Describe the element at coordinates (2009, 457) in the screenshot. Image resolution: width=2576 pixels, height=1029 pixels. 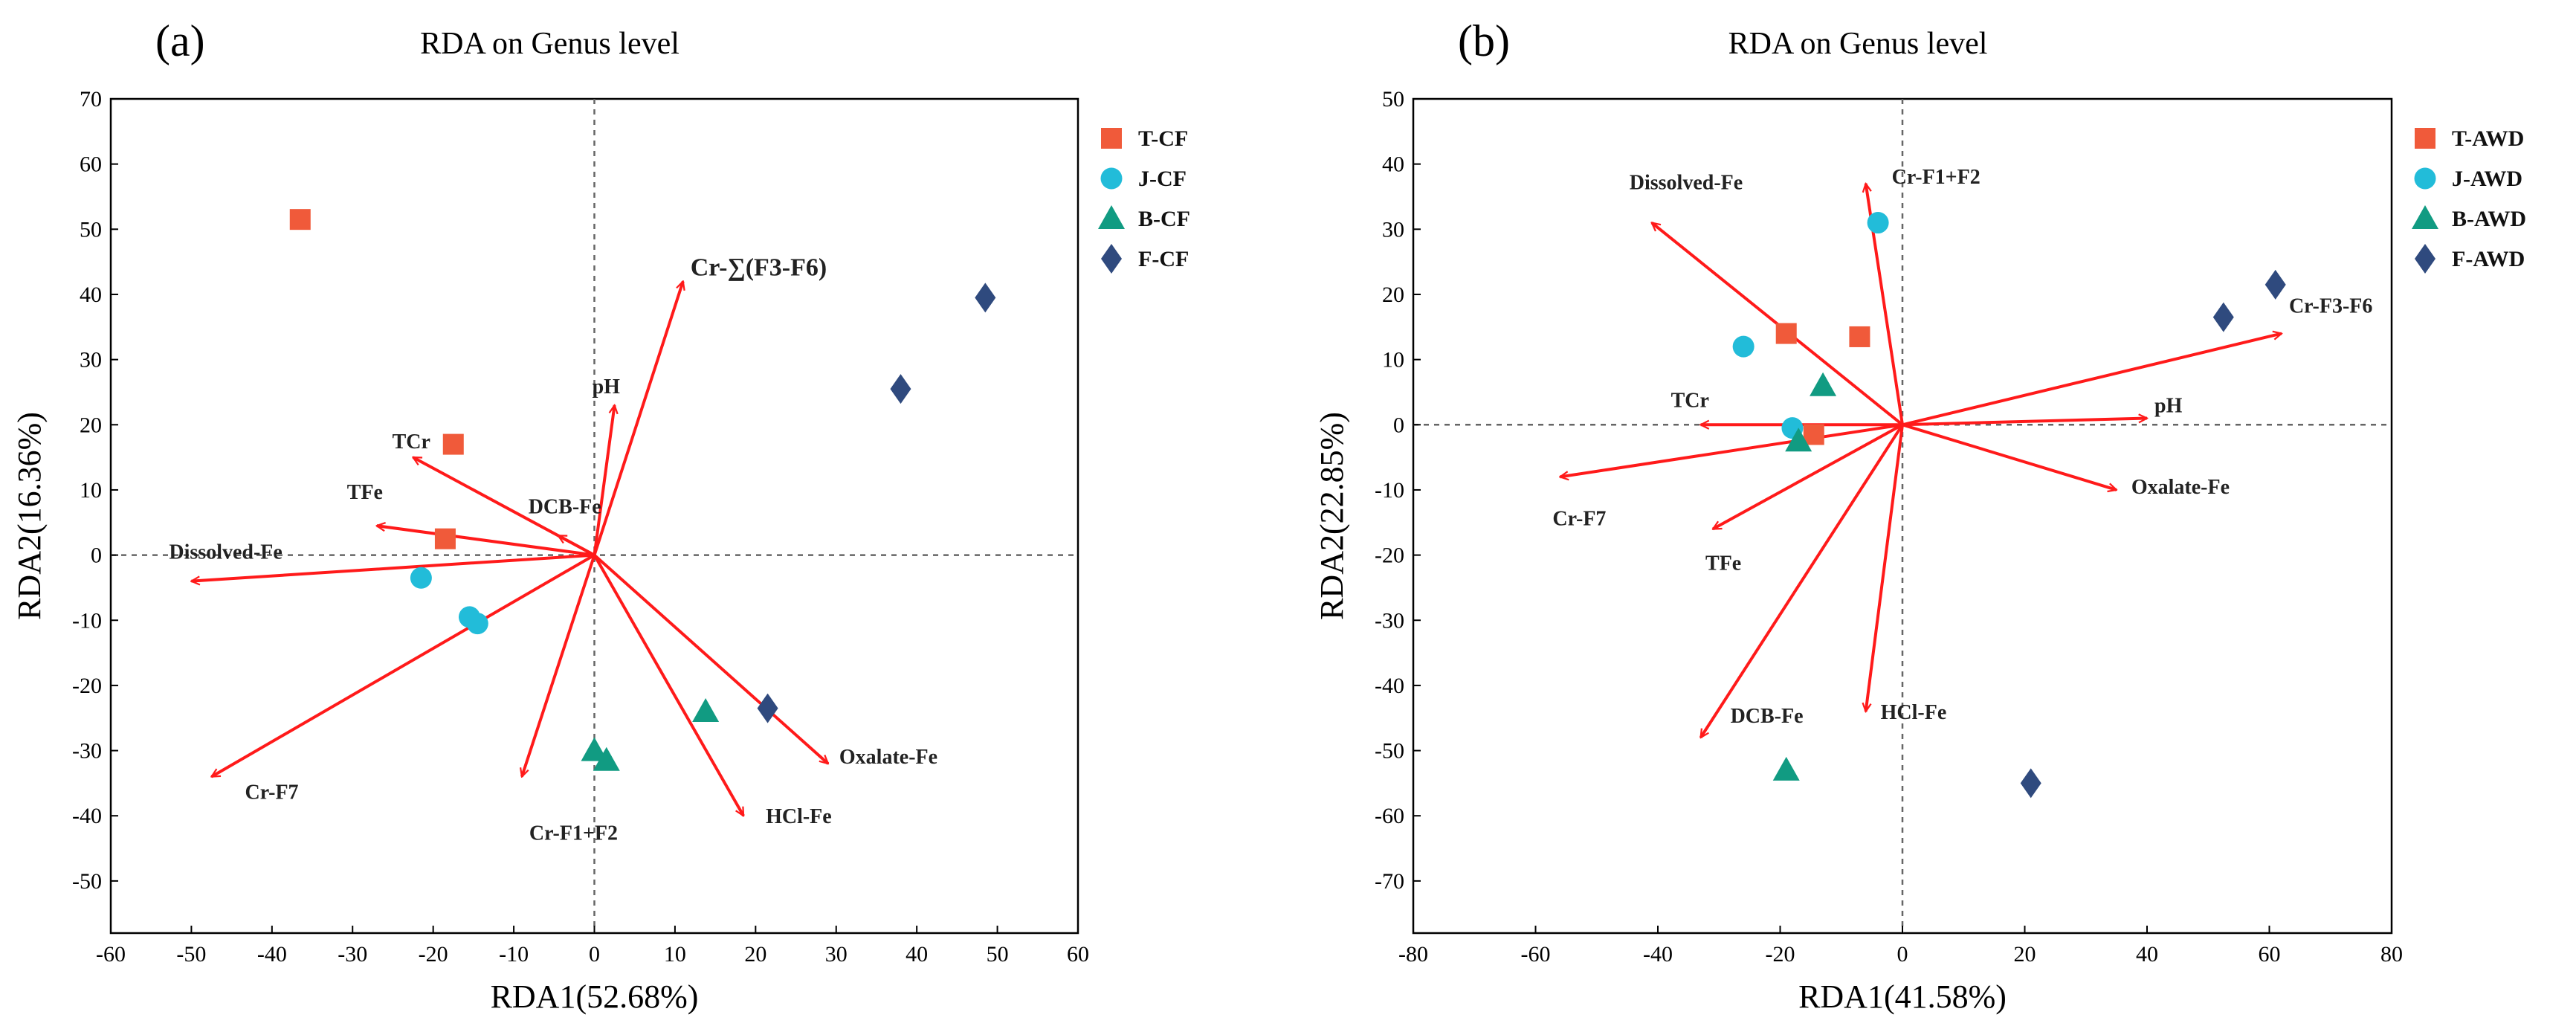
I see `vector-arrow-oxalate-fe` at that location.